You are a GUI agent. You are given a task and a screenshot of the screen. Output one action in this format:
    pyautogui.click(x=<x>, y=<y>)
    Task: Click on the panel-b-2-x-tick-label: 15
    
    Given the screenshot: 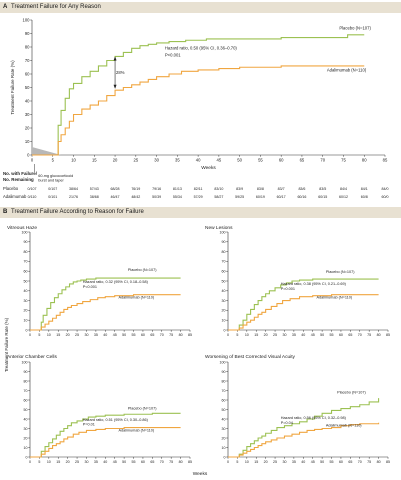 What is the action you would take?
    pyautogui.click(x=256, y=335)
    